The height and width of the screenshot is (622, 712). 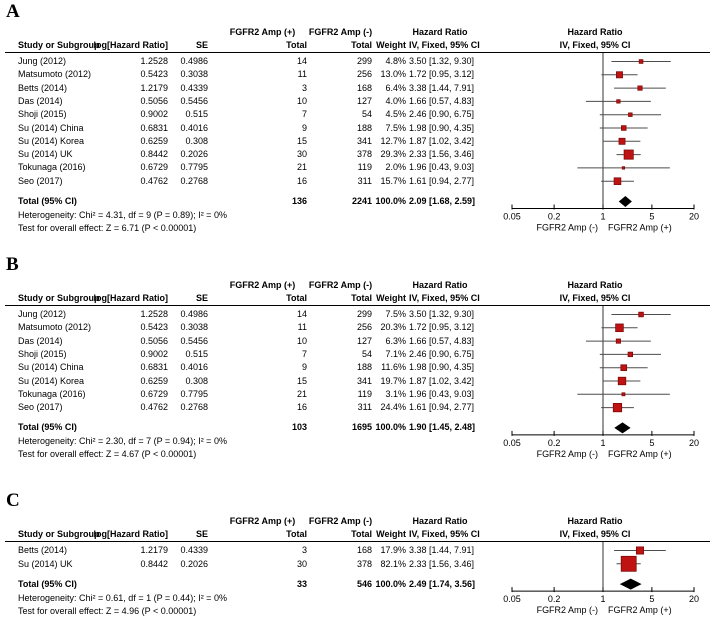 I want to click on study-se: 0.515, so click(x=196, y=114).